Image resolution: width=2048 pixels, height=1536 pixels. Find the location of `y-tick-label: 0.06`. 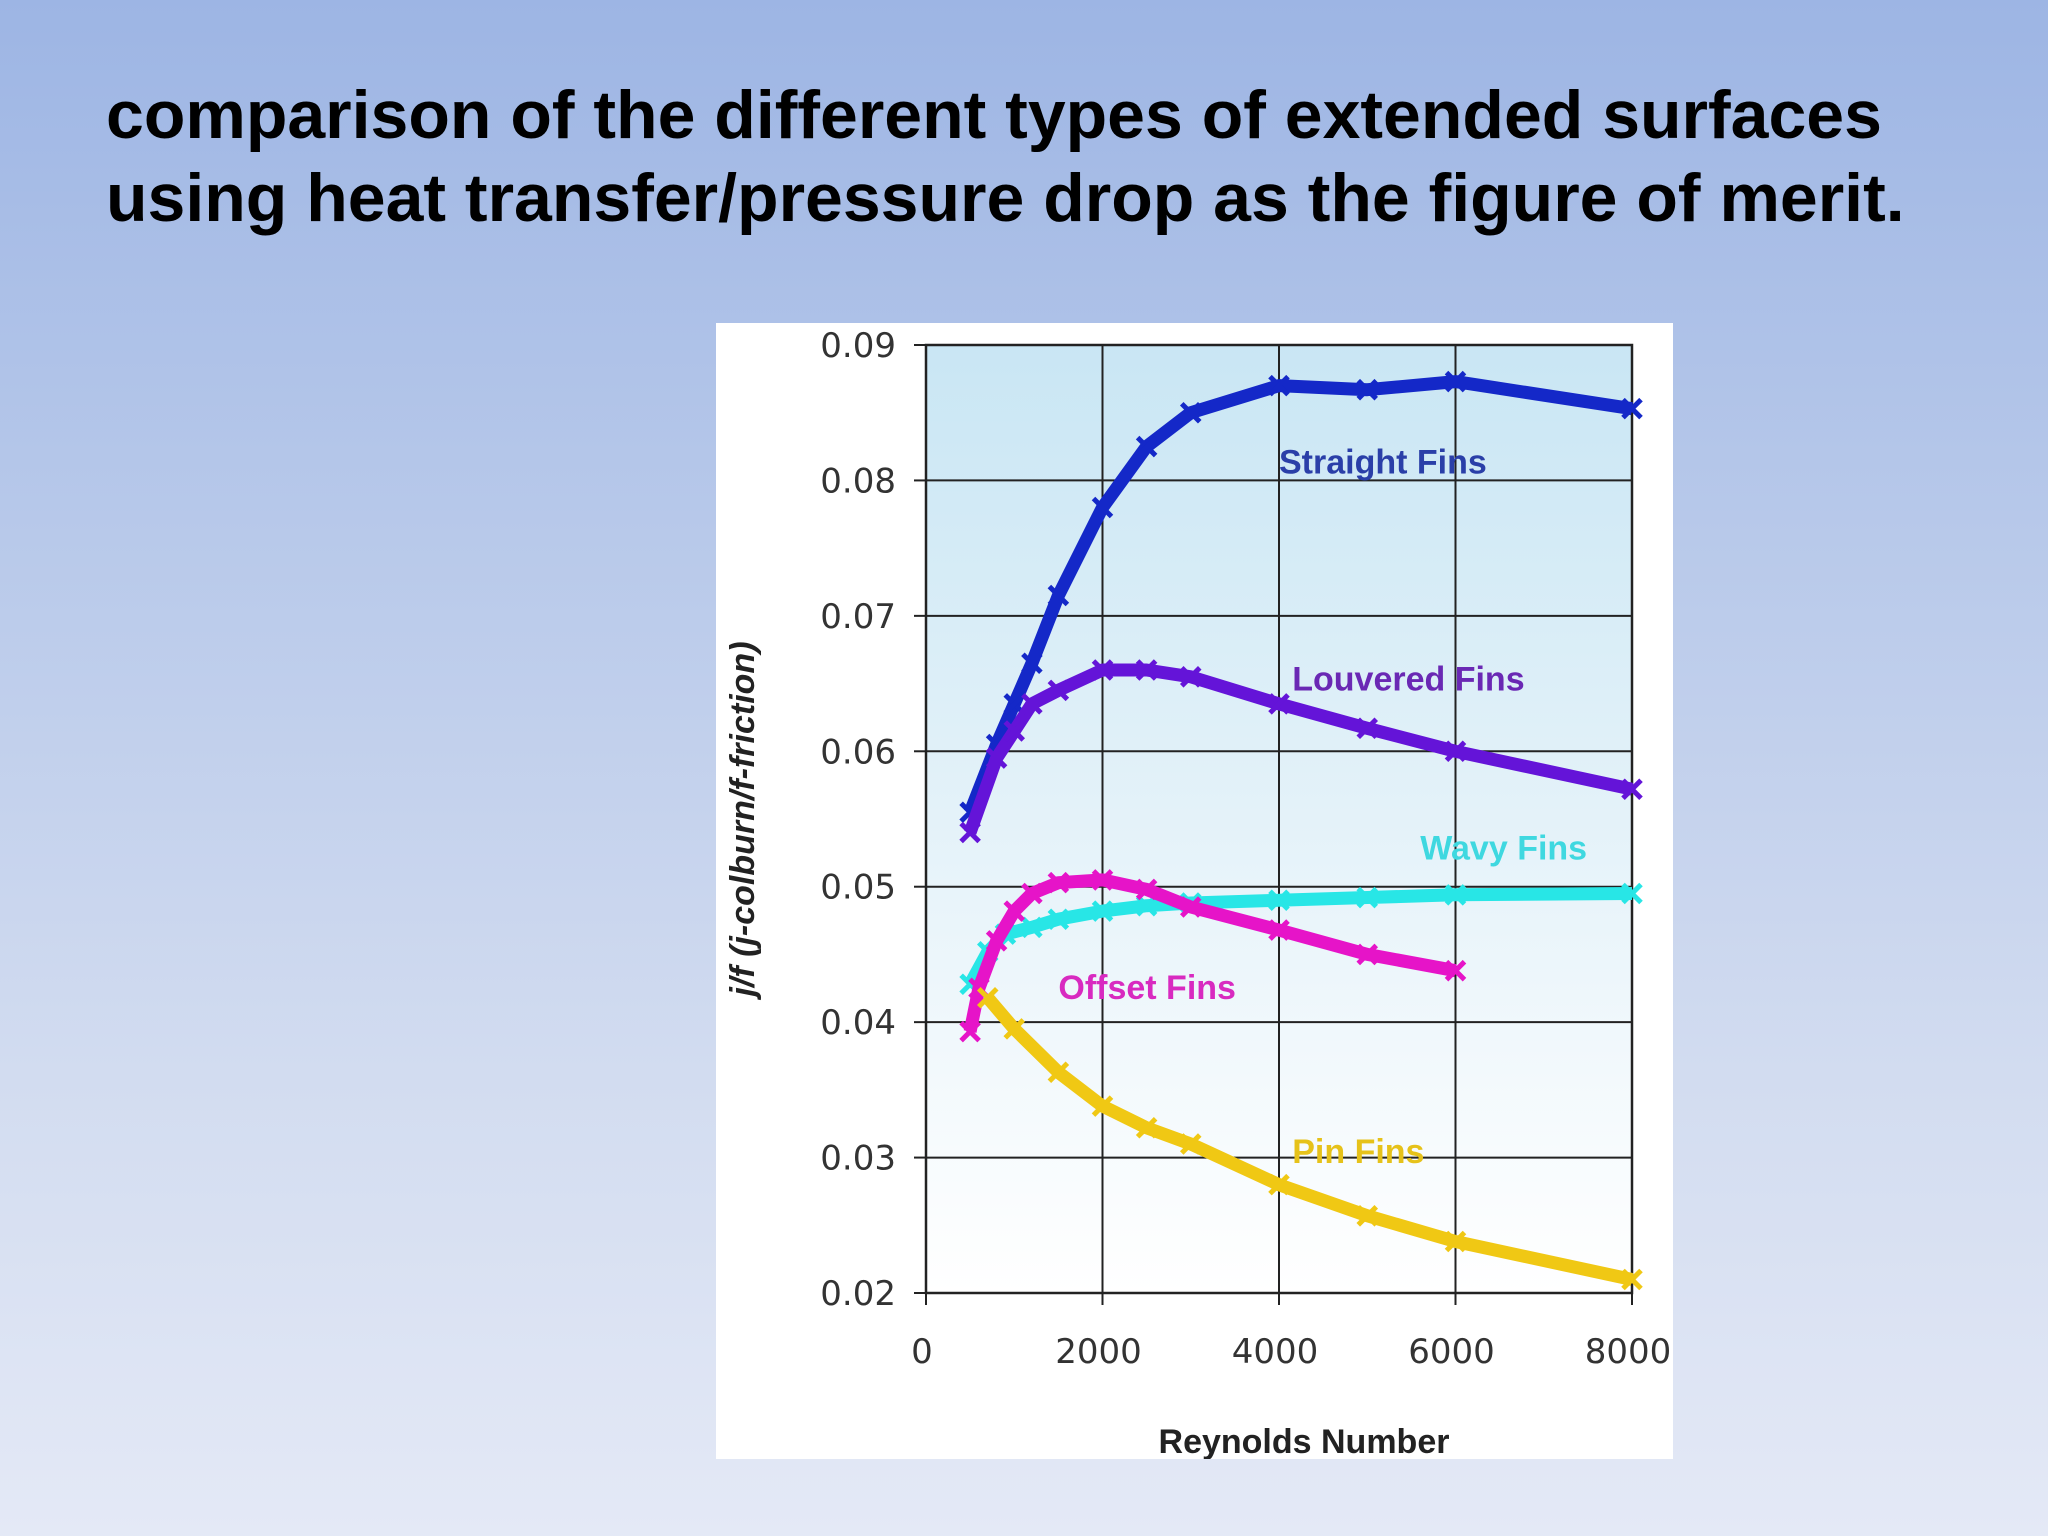

y-tick-label: 0.06 is located at coordinates (858, 752).